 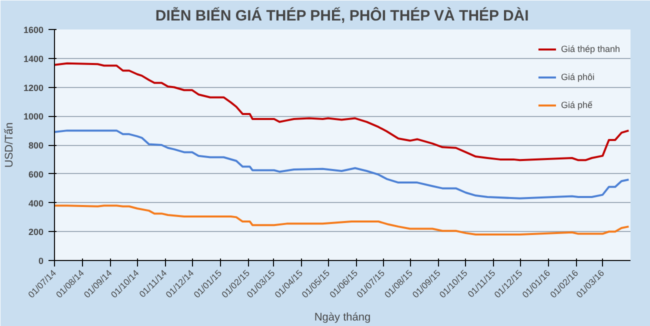 What do you see at coordinates (33, 30) in the screenshot?
I see `y-tick-label: 1600` at bounding box center [33, 30].